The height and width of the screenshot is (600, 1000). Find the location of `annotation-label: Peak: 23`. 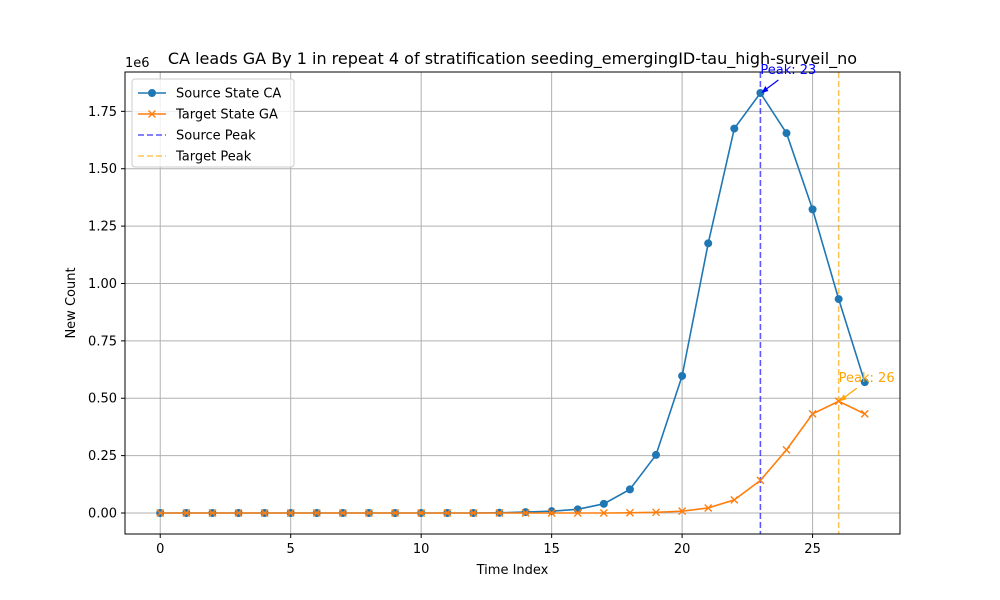

annotation-label: Peak: 23 is located at coordinates (788, 70).